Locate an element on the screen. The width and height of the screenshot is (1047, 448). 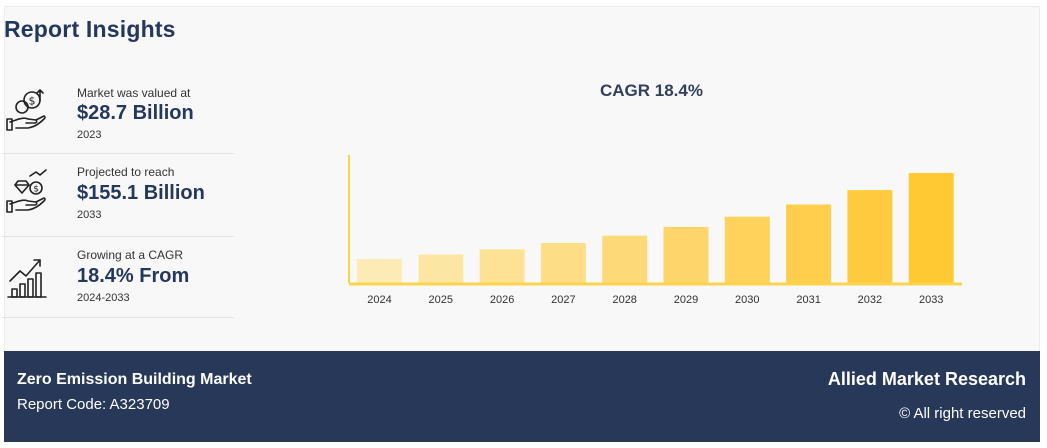
bar-2024 is located at coordinates (379, 270).